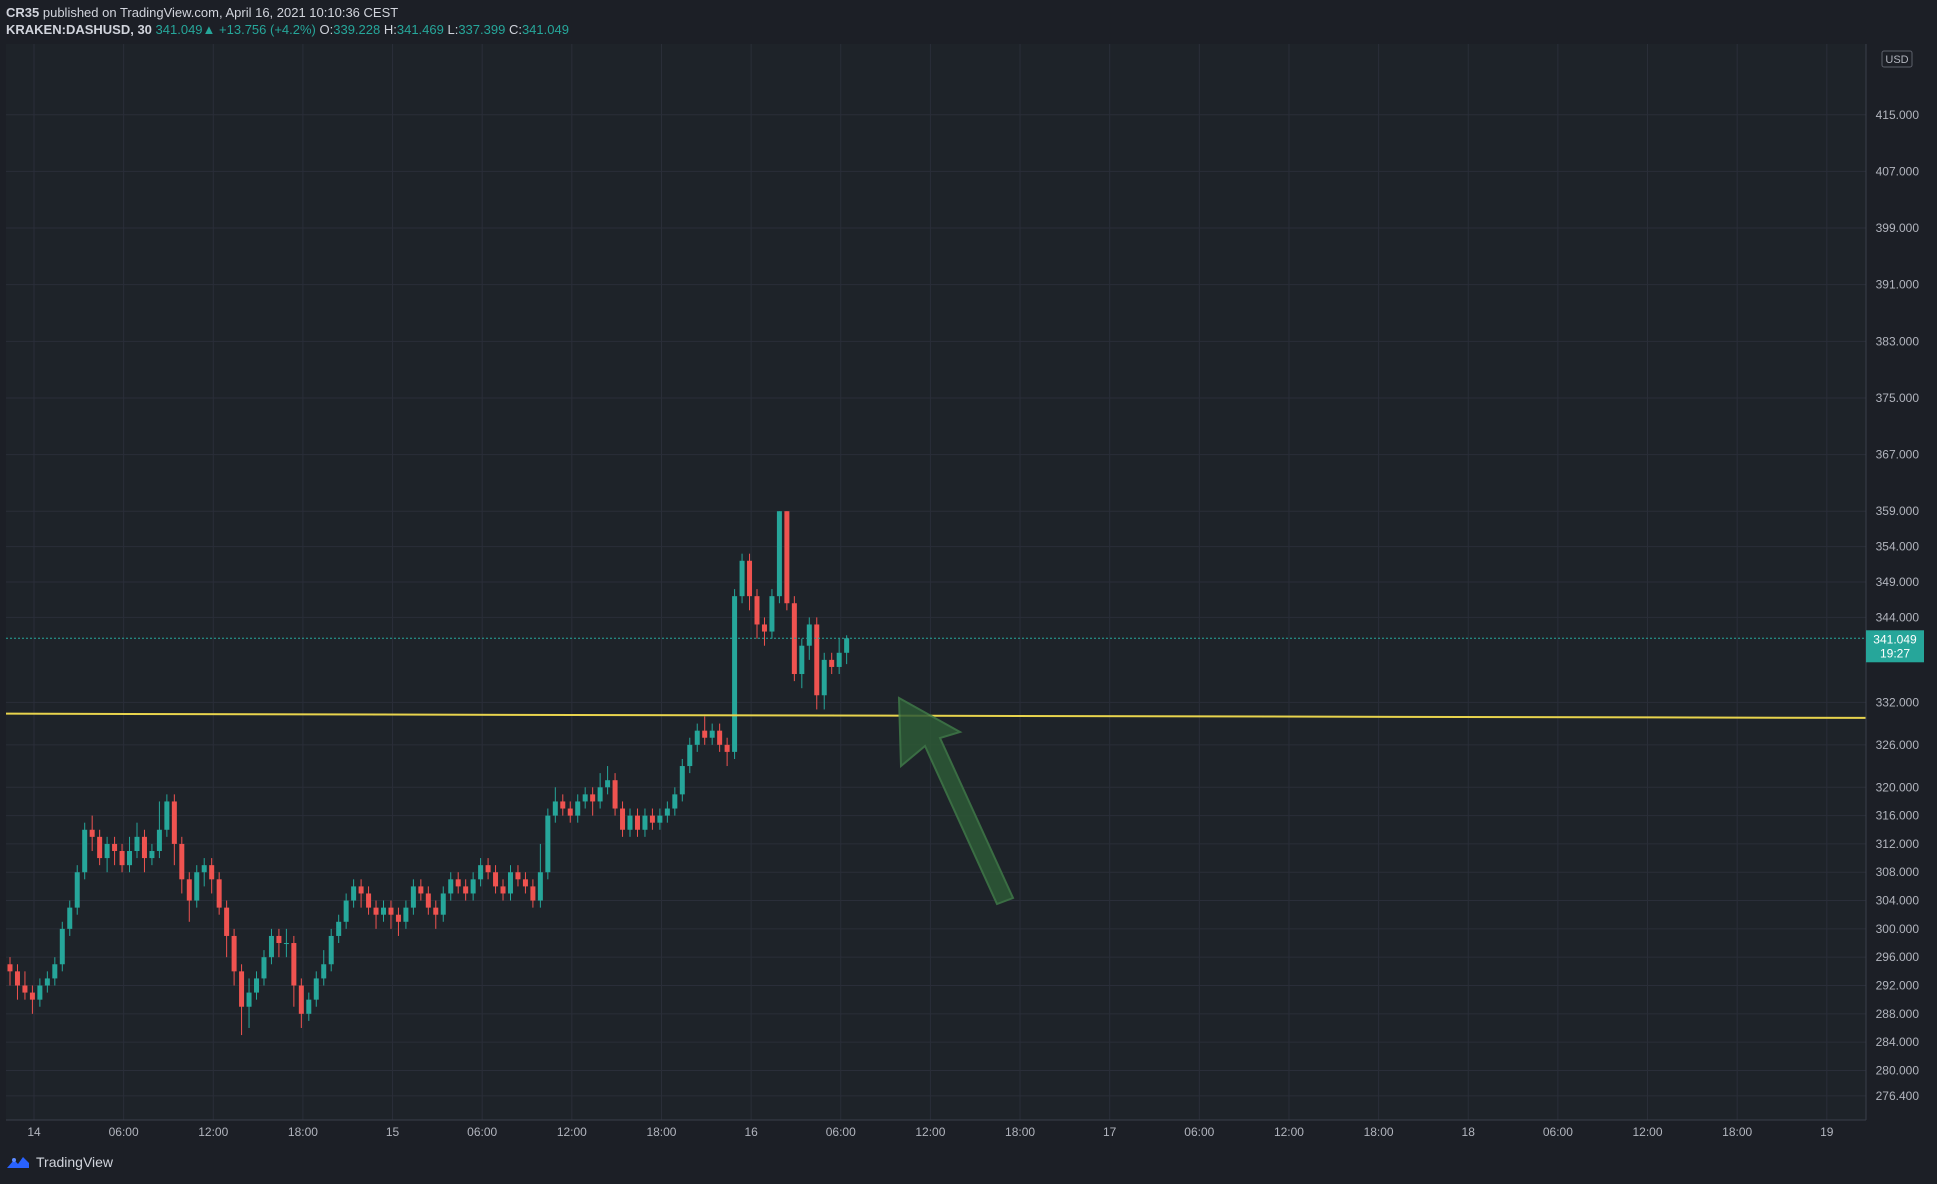  What do you see at coordinates (390, 29) in the screenshot?
I see `high-label: H:` at bounding box center [390, 29].